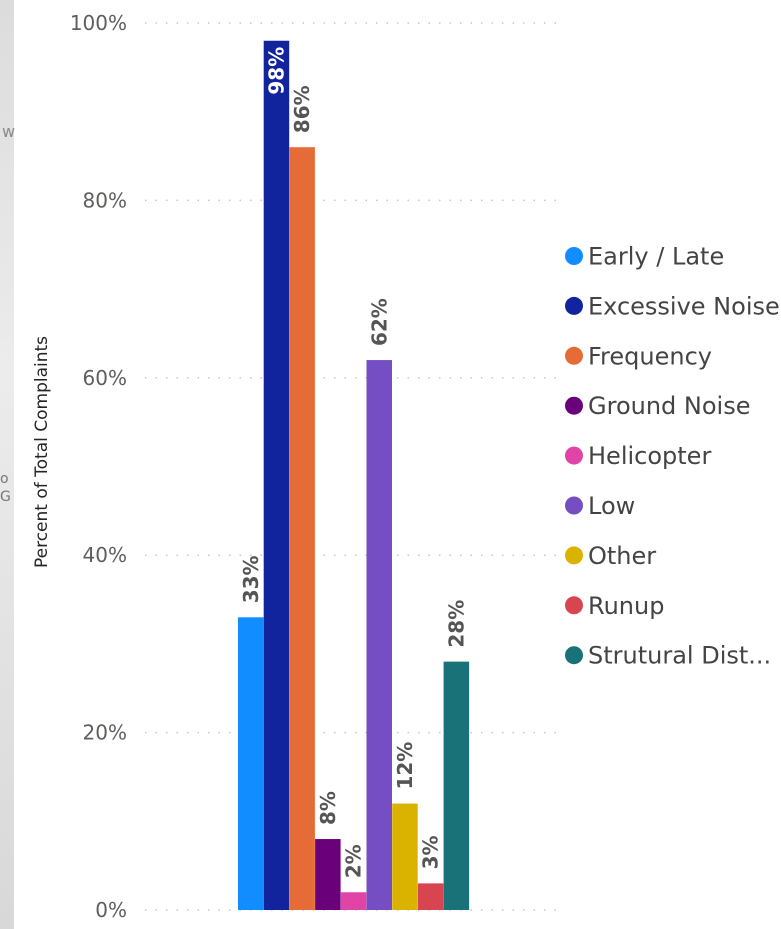 Image resolution: width=781 pixels, height=929 pixels. Describe the element at coordinates (105, 555) in the screenshot. I see `y-tick-label: 40%` at that location.